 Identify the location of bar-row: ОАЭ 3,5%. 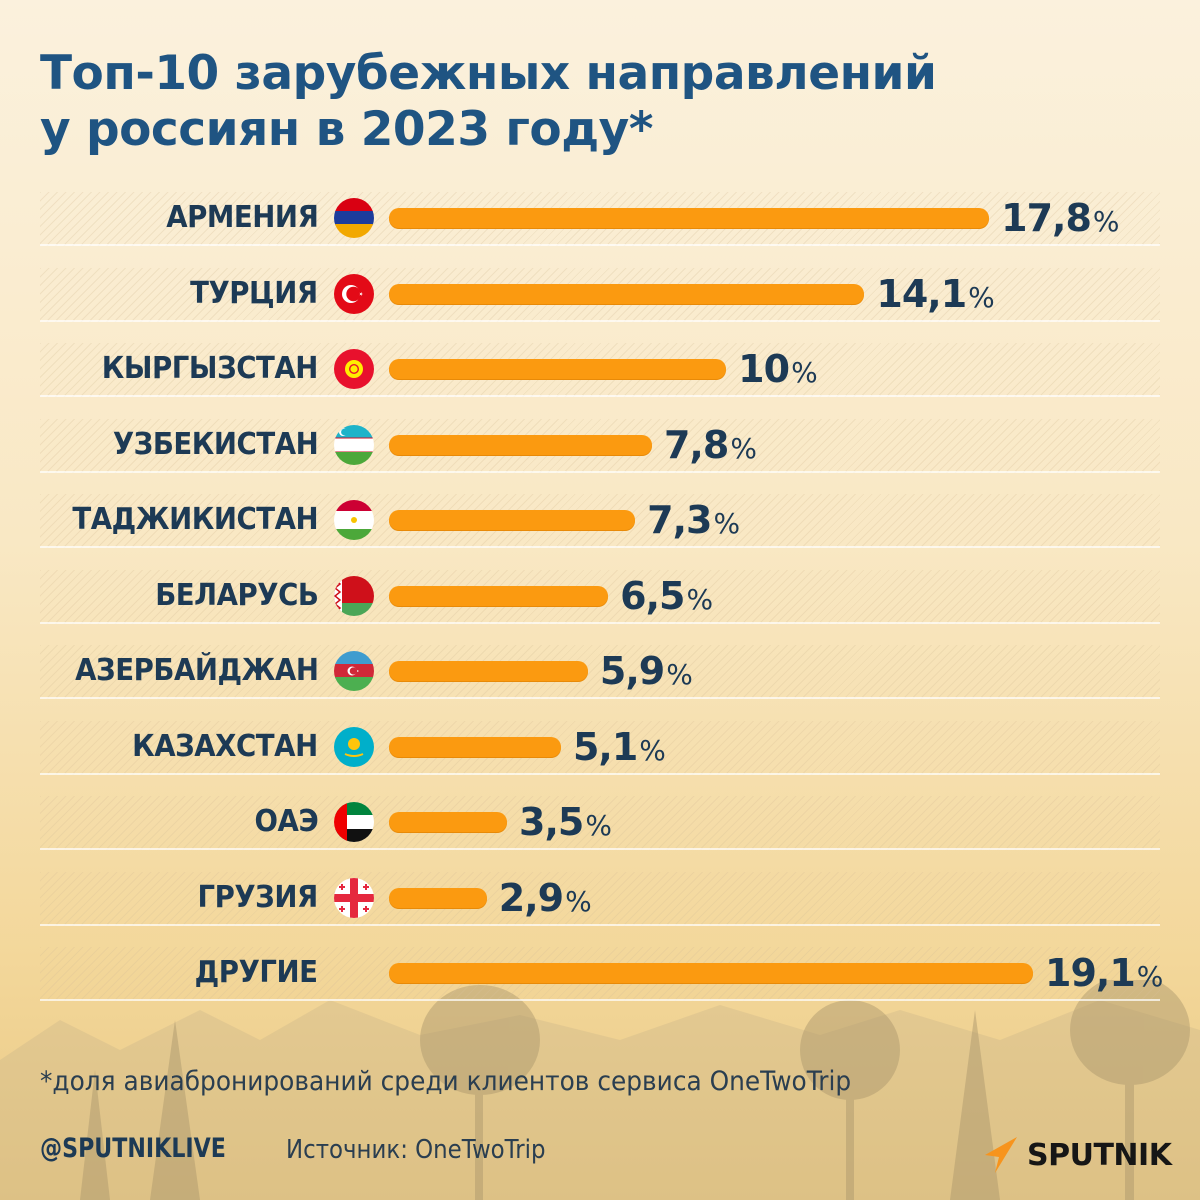
(600, 823).